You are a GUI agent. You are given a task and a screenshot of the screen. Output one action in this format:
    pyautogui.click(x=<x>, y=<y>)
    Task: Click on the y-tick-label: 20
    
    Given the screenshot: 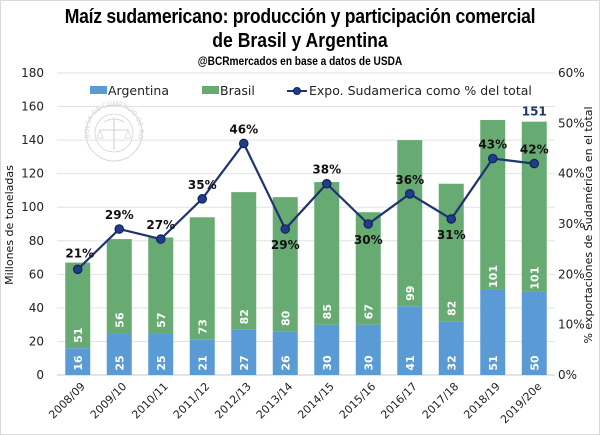 What is the action you would take?
    pyautogui.click(x=36, y=341)
    